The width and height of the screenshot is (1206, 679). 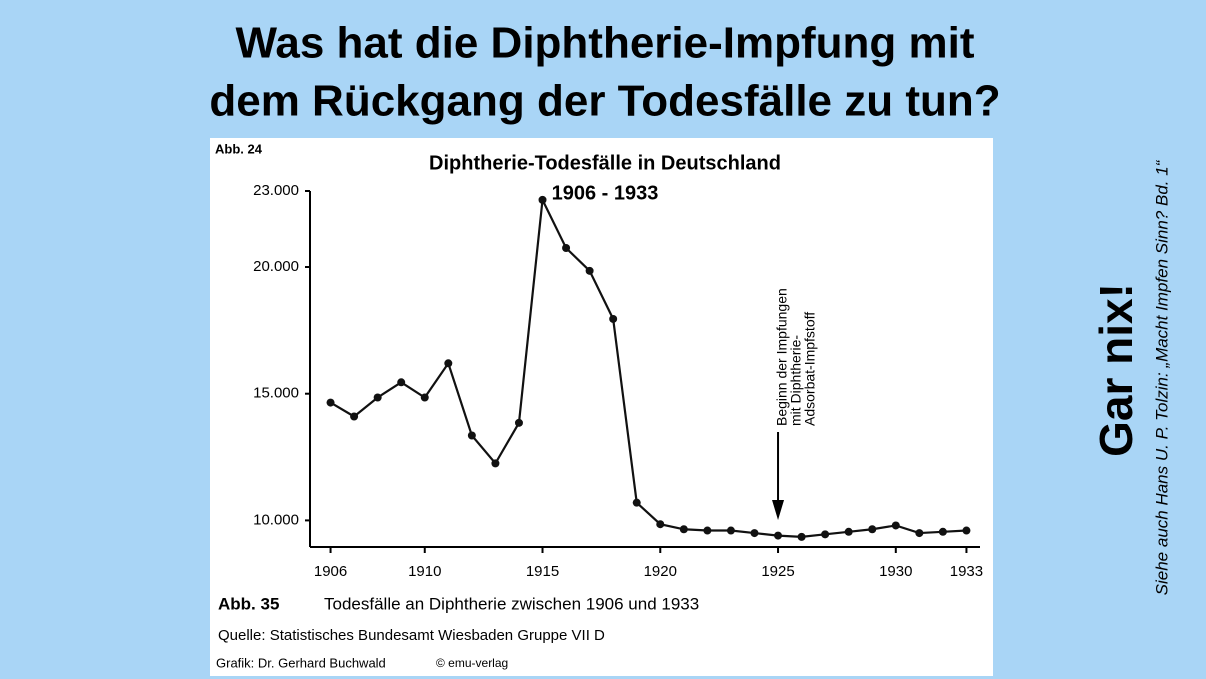 What do you see at coordinates (330, 571) in the screenshot?
I see `x-tick-label: 1906` at bounding box center [330, 571].